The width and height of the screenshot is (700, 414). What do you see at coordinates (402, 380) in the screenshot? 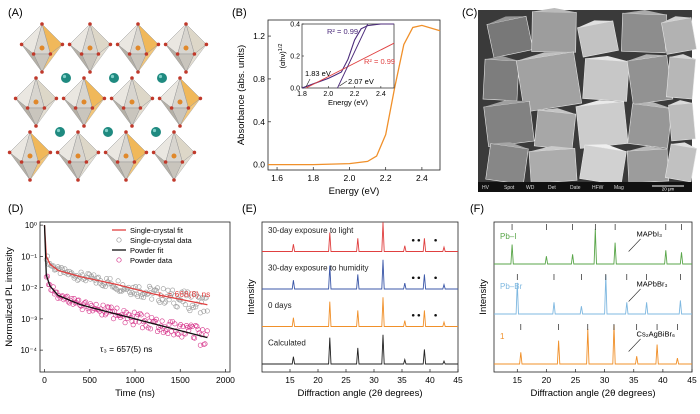
I see `x-tick-label: 35` at bounding box center [402, 380].